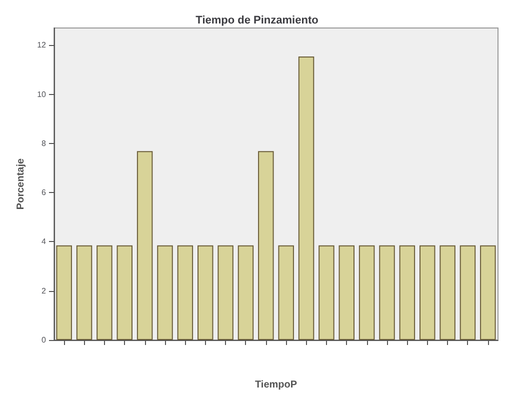  Describe the element at coordinates (44, 143) in the screenshot. I see `y-tick-label: 8` at that location.